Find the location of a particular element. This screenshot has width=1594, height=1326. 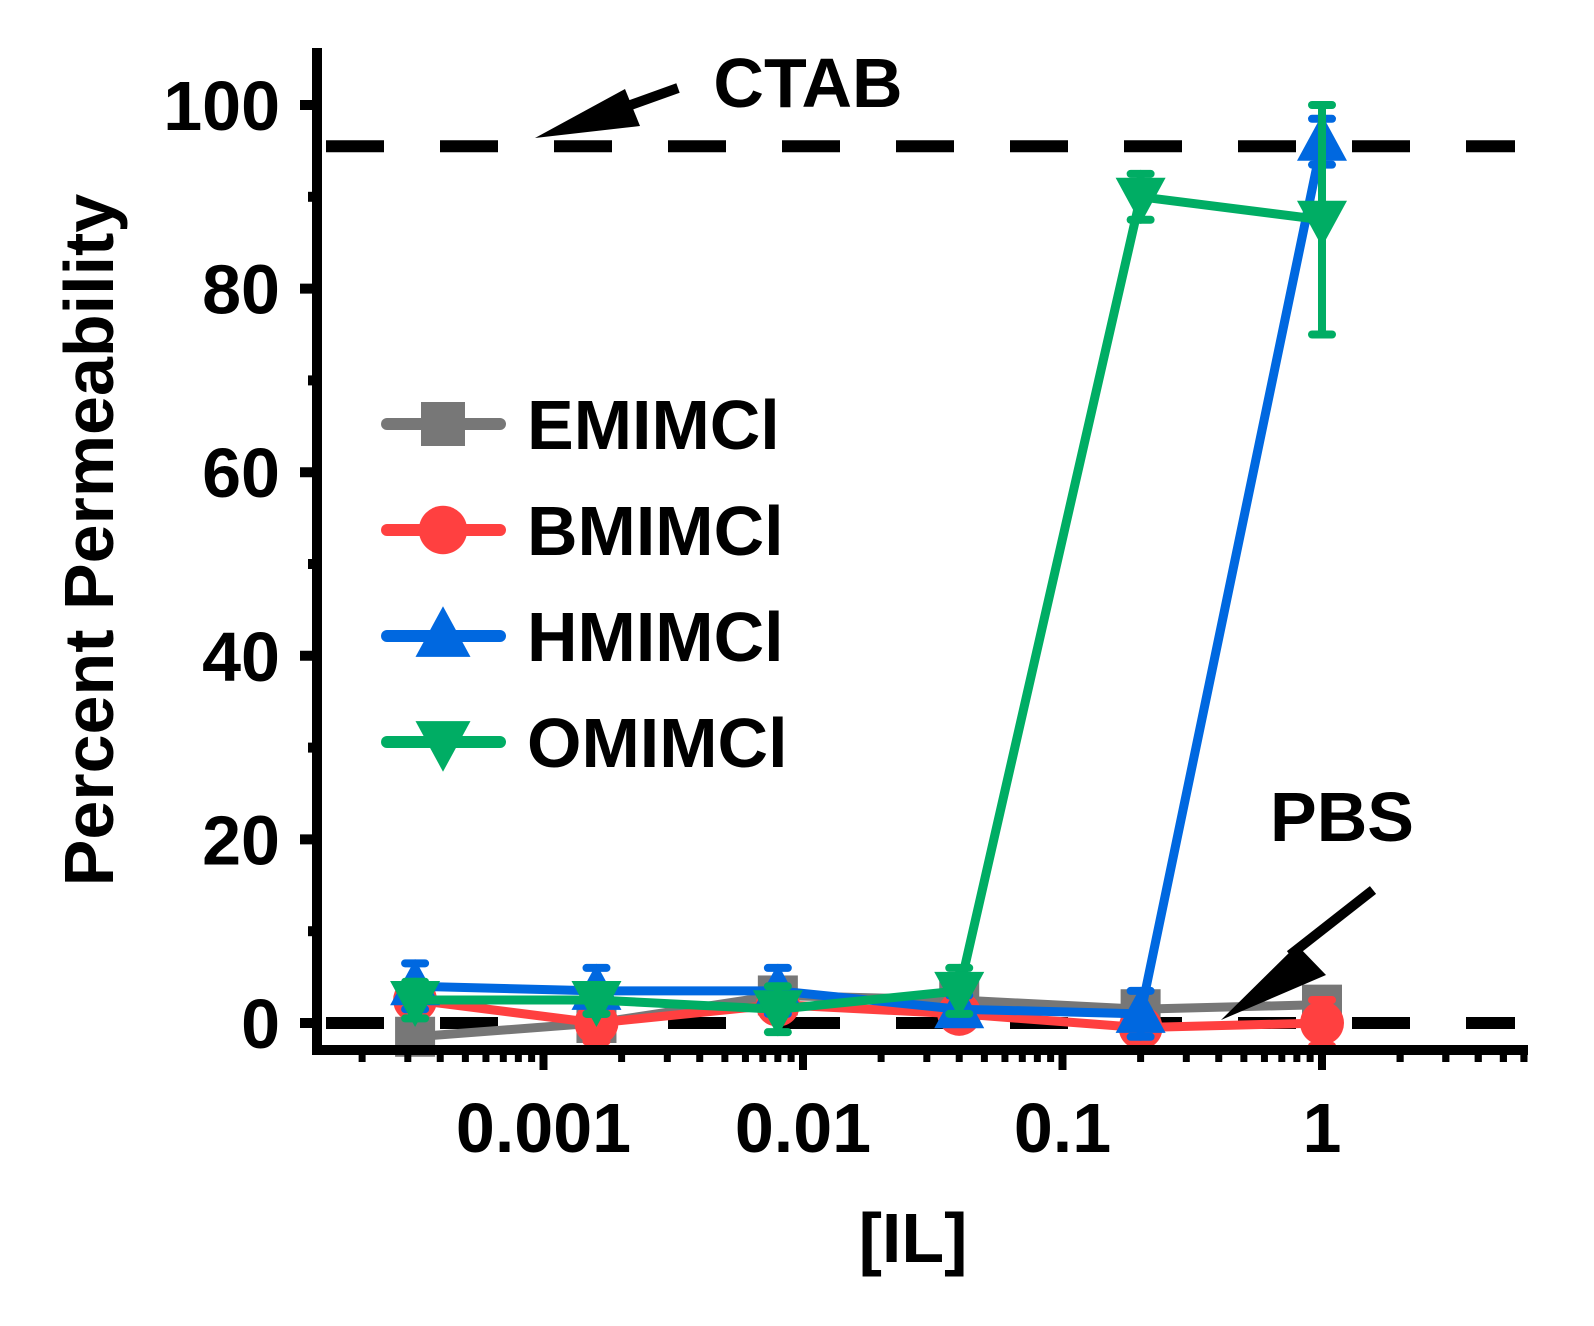

legend-label: EMIMCl is located at coordinates (653, 425).